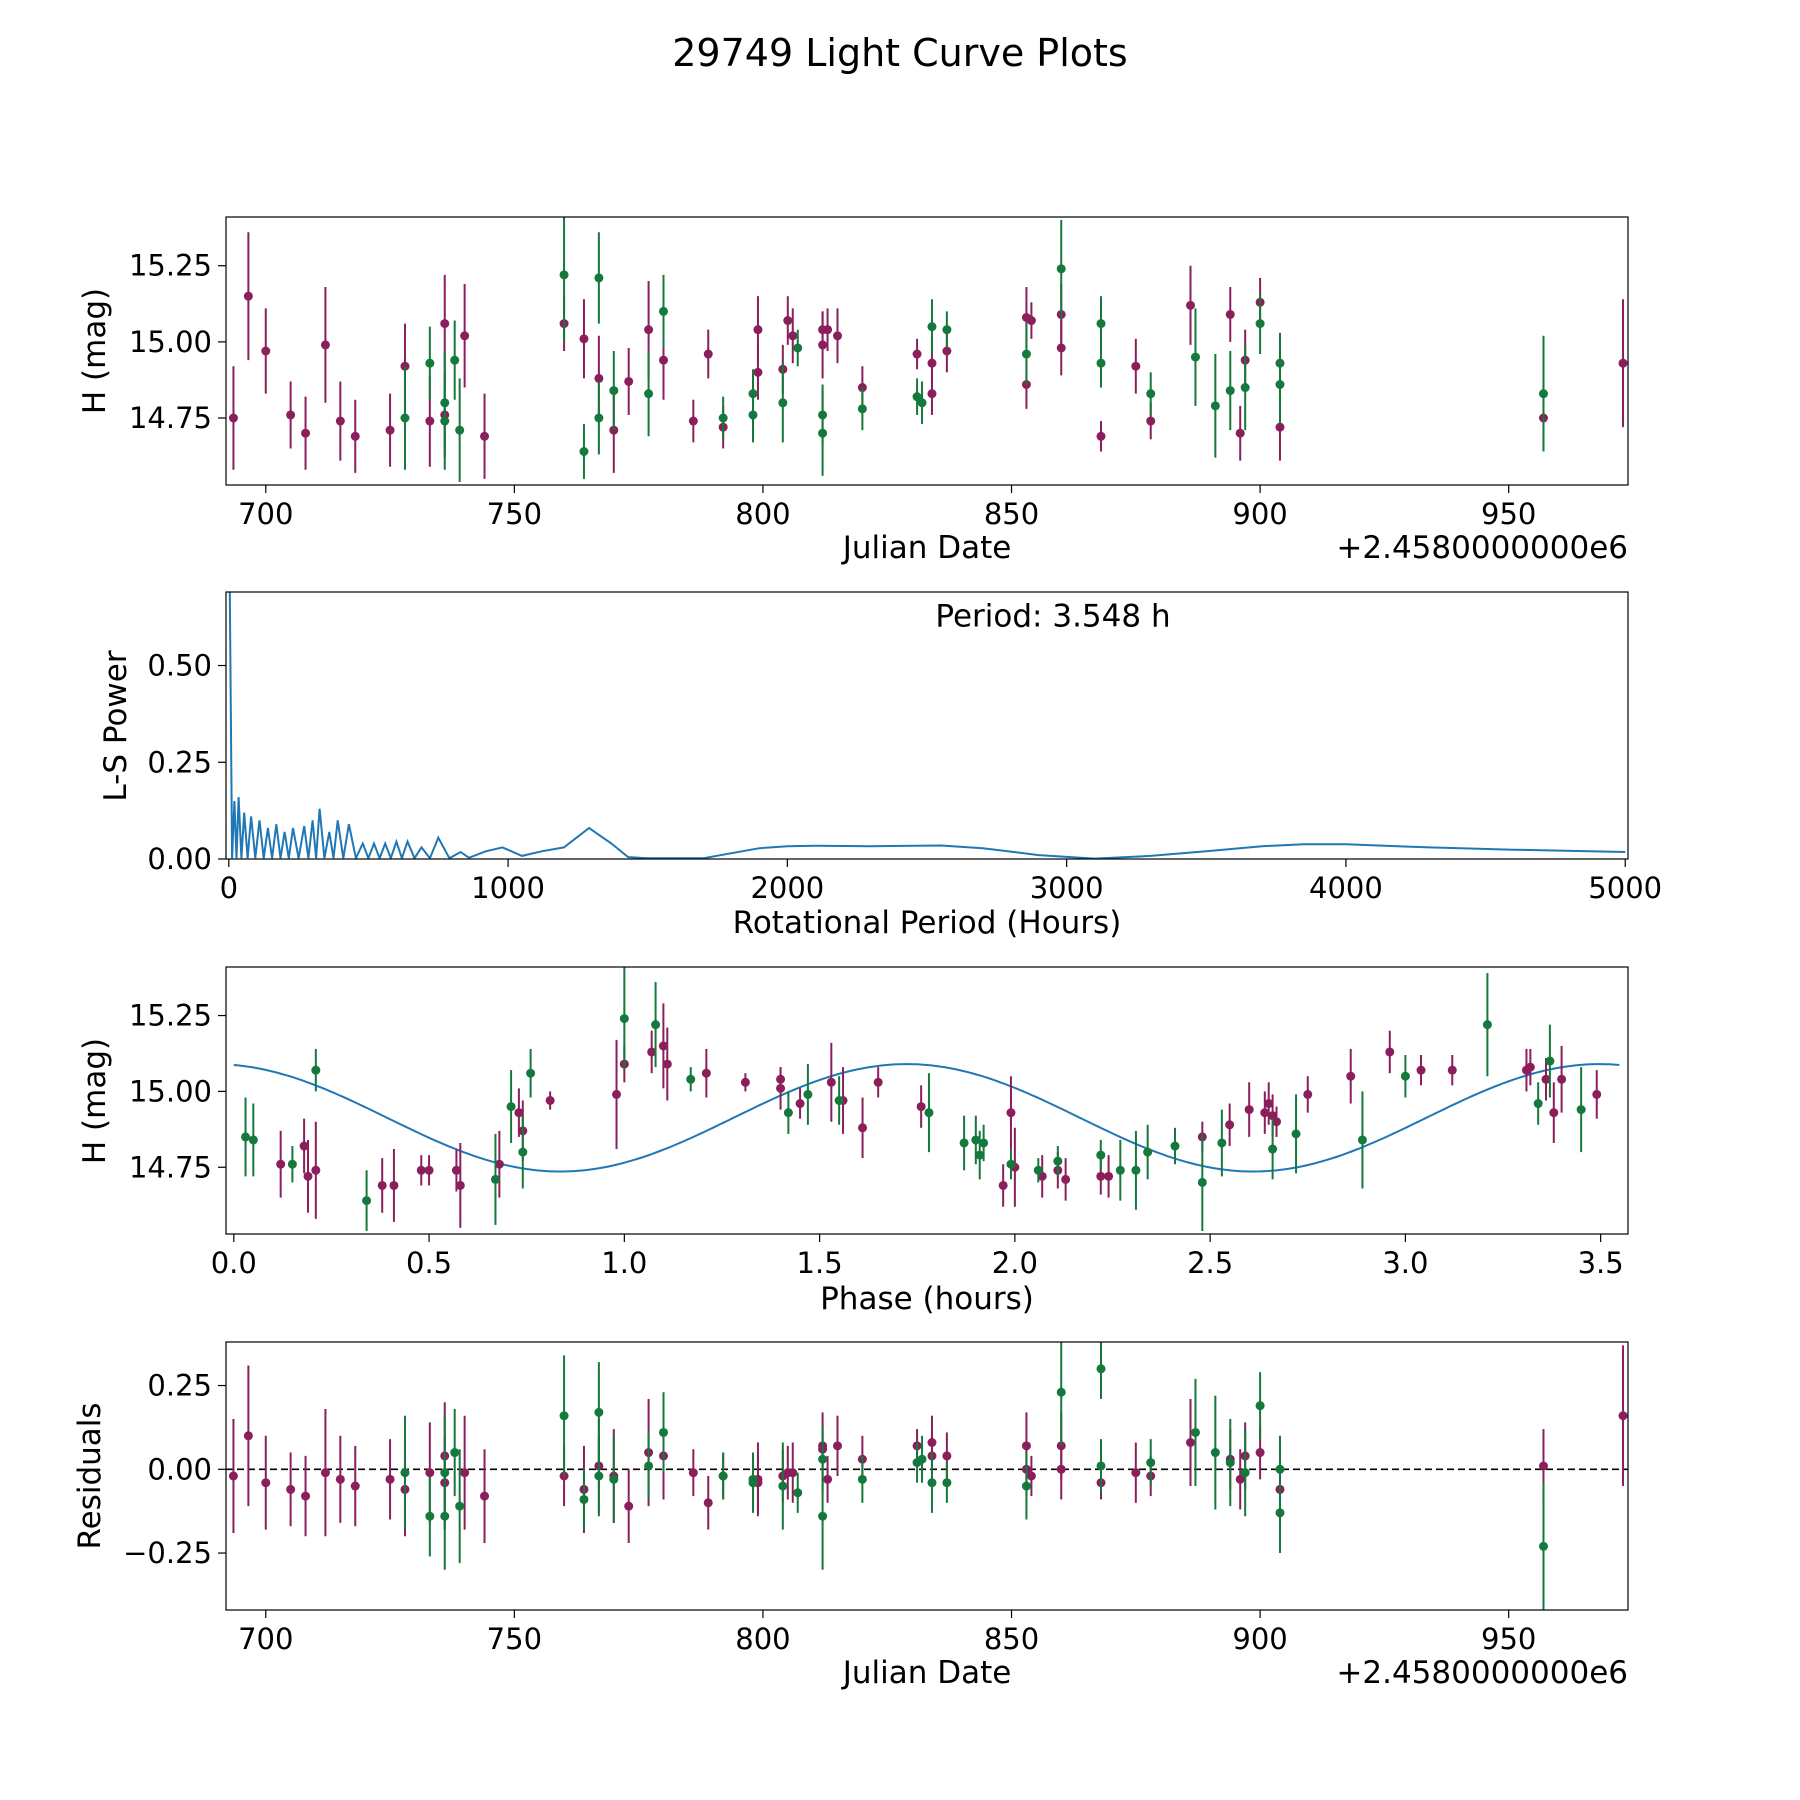  Describe the element at coordinates (899, 53) in the screenshot. I see `figure-title: 29749 Light Curve Plots` at that location.